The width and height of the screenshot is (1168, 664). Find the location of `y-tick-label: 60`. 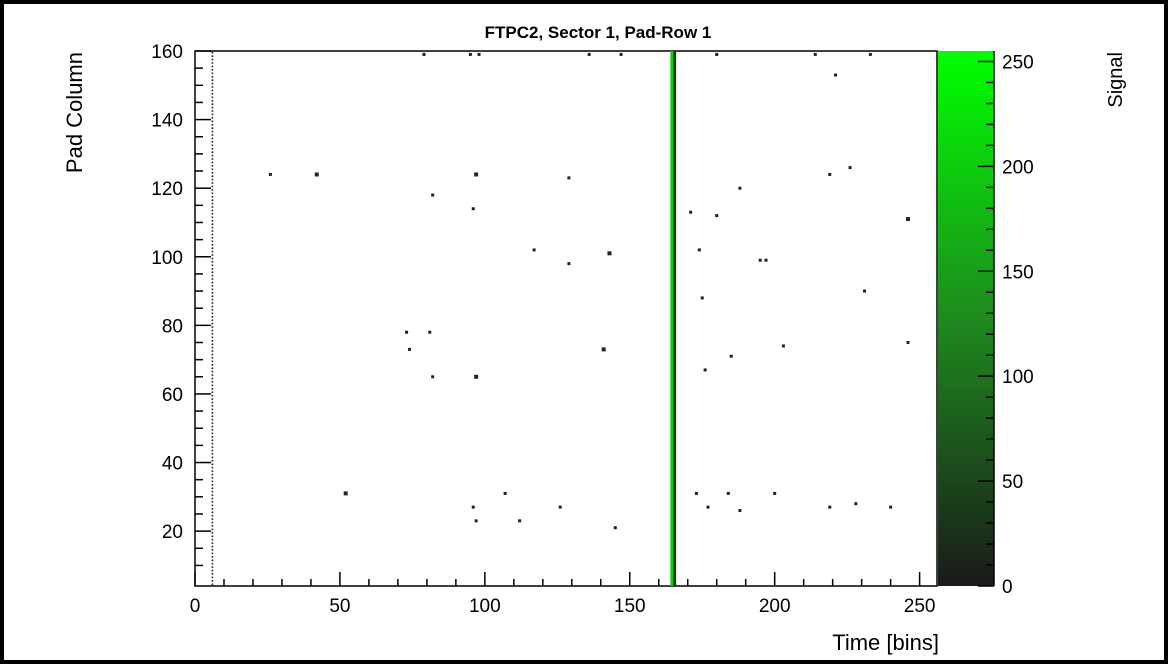

y-tick-label: 60 is located at coordinates (172, 395).